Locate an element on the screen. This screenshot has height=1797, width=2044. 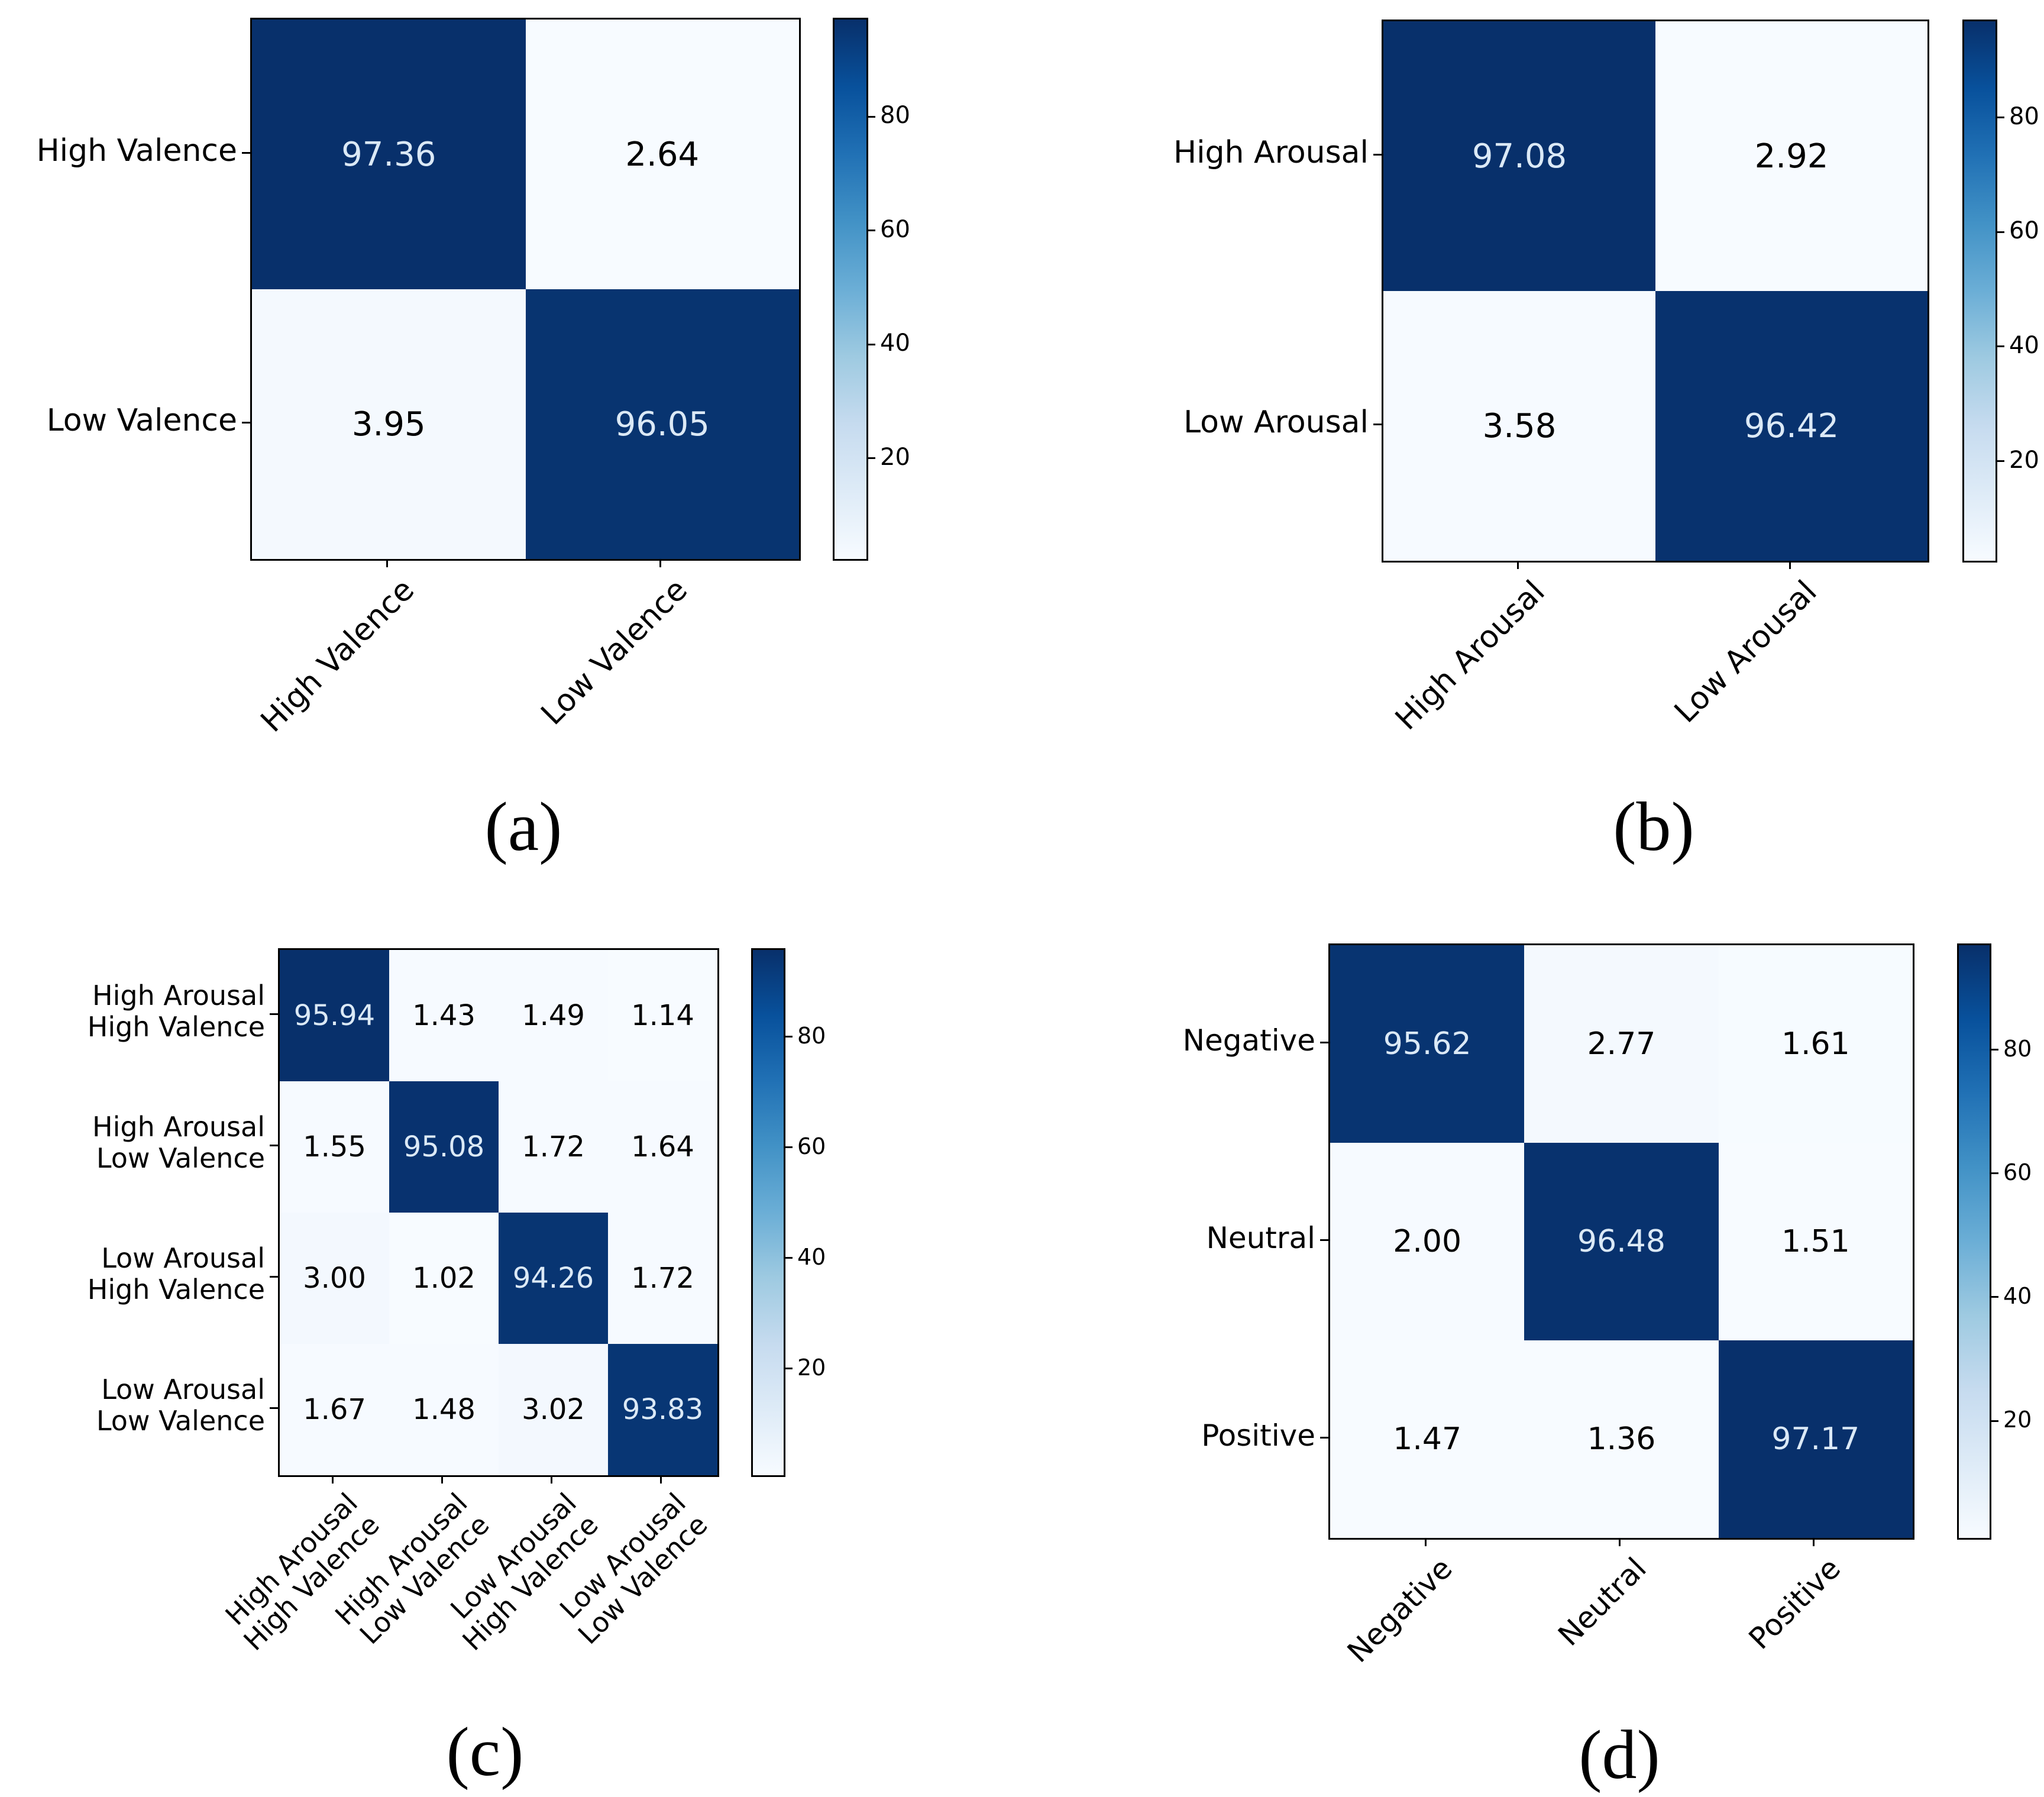
x-axis-label: High Valence is located at coordinates (337, 656).